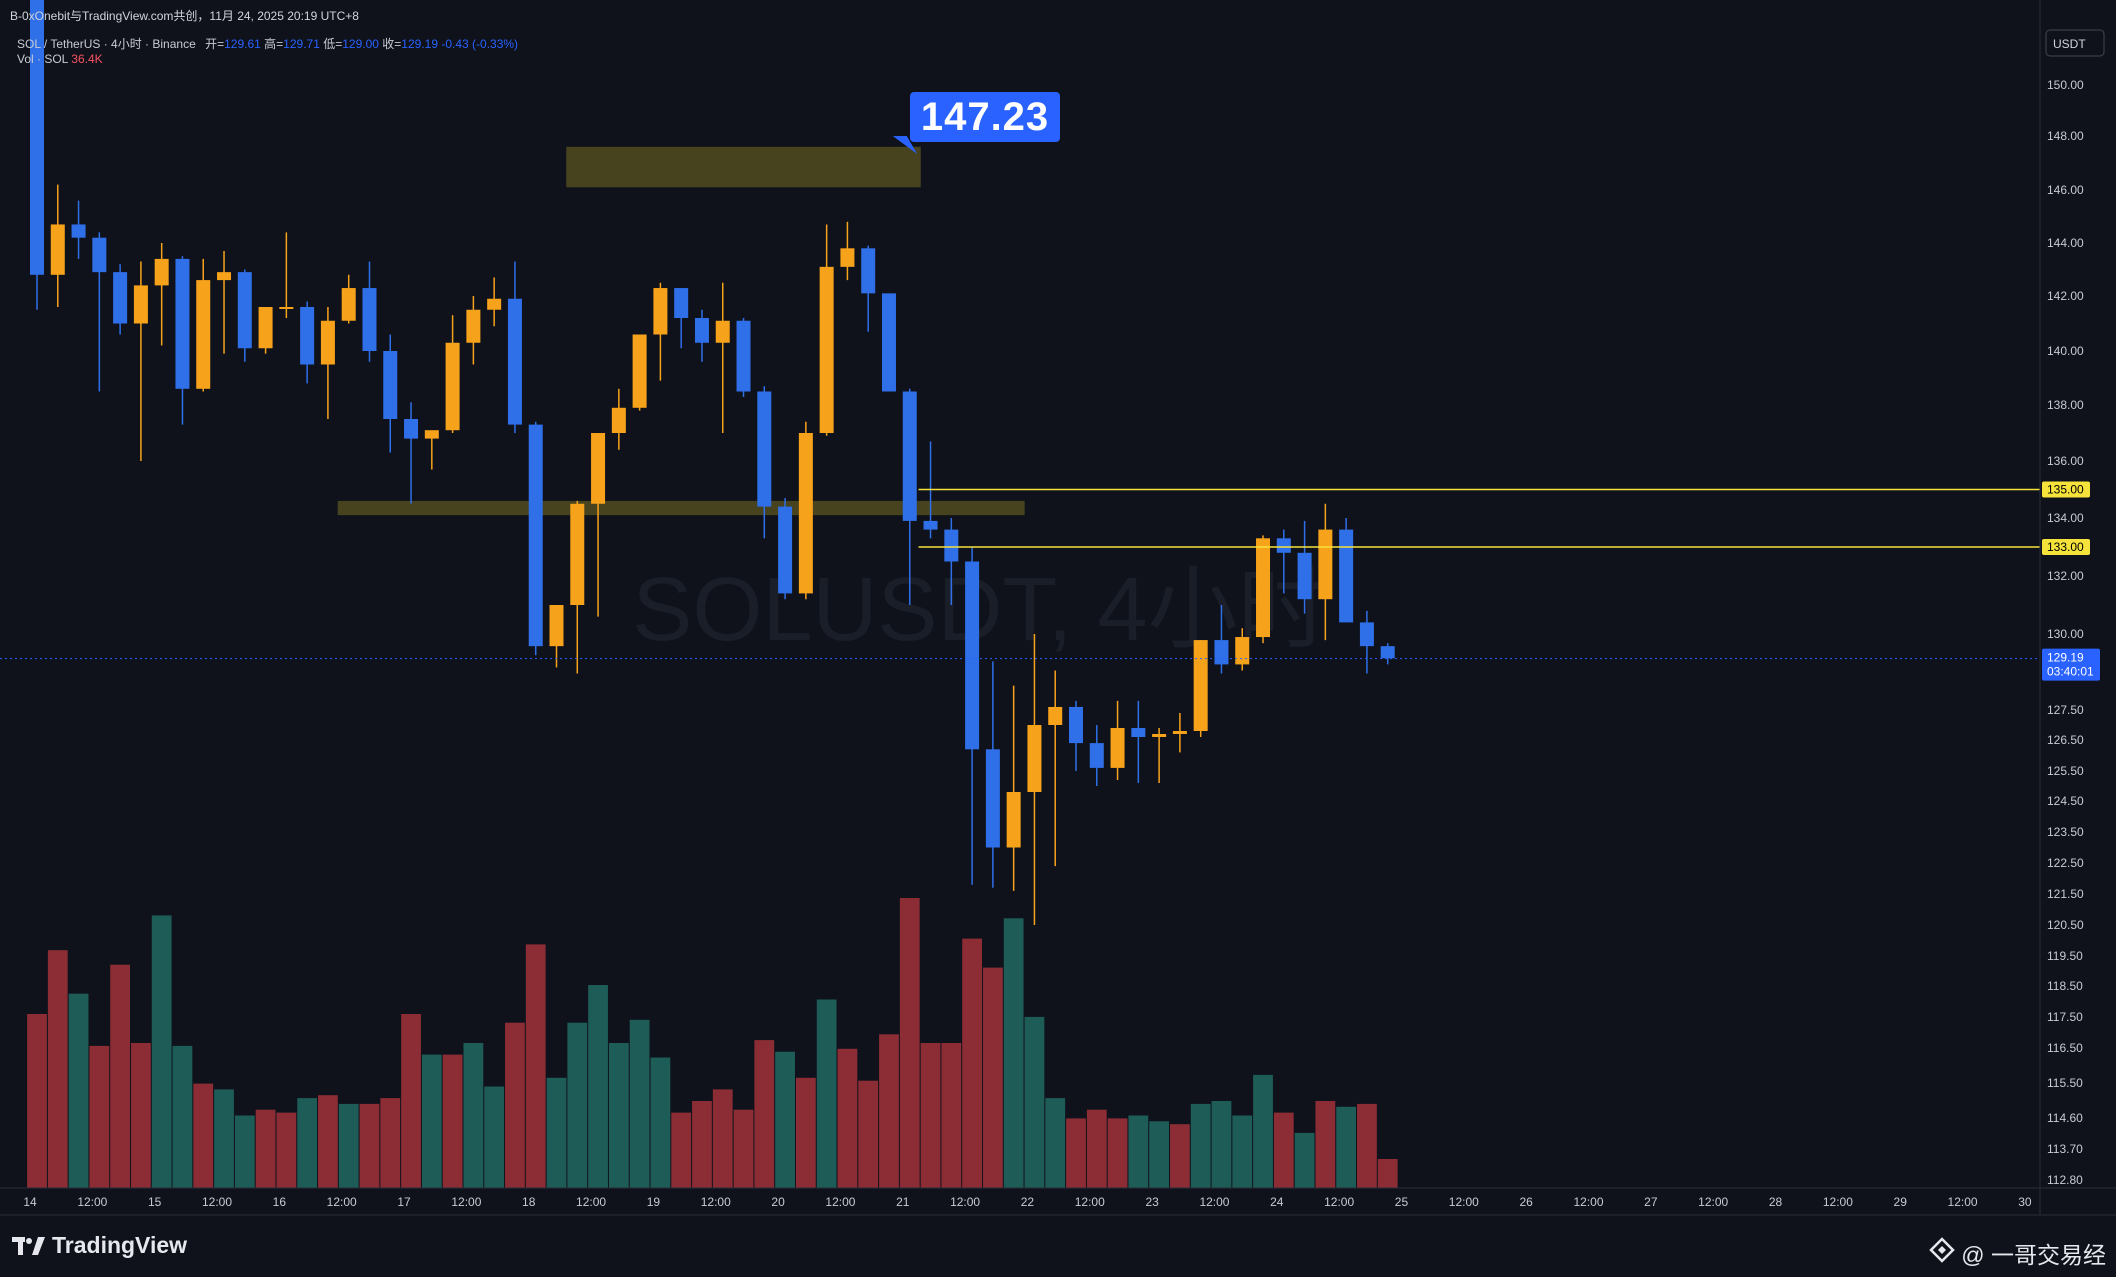 This screenshot has height=1277, width=2116. I want to click on time-tick-label: 22, so click(1028, 1202).